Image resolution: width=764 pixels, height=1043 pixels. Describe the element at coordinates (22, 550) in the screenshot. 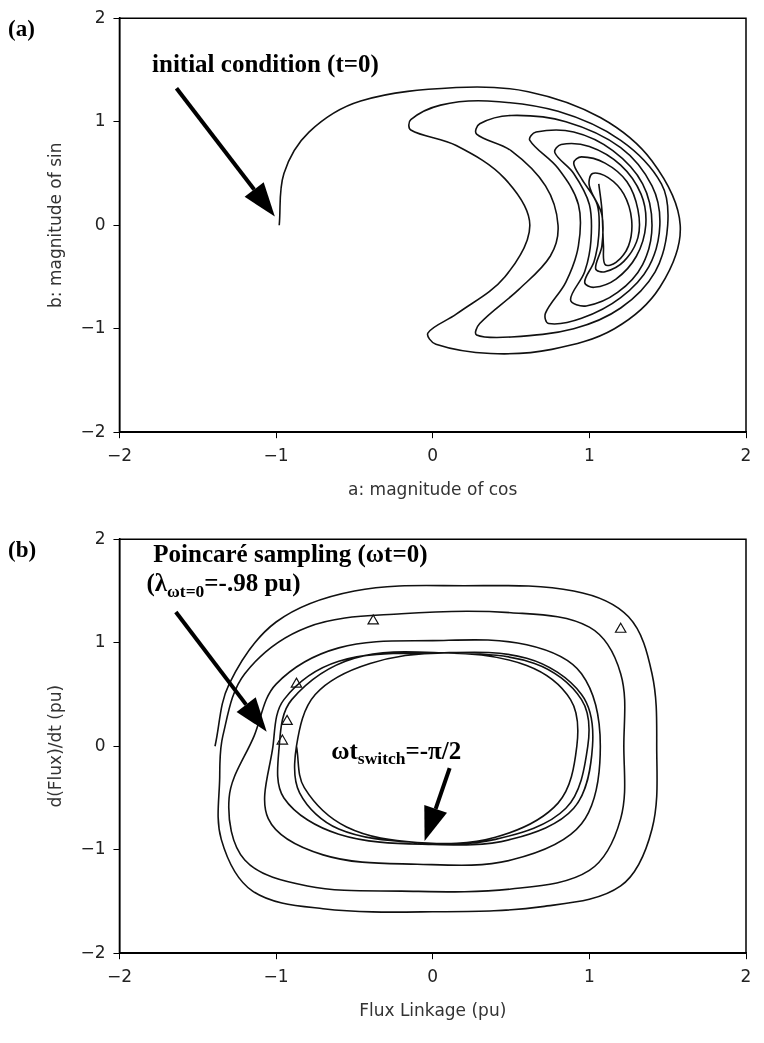

I see `chart-title: (b)` at that location.